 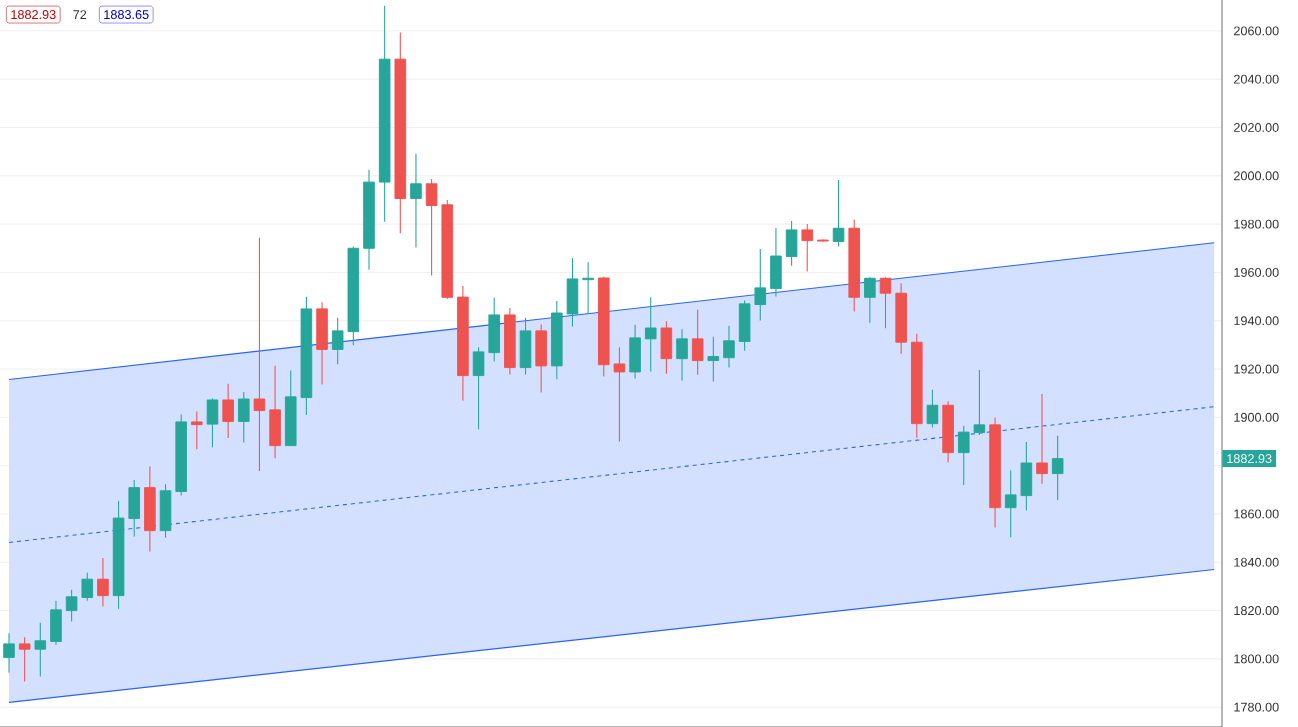 I want to click on y-tick-label: 1920.00, so click(x=1256, y=369).